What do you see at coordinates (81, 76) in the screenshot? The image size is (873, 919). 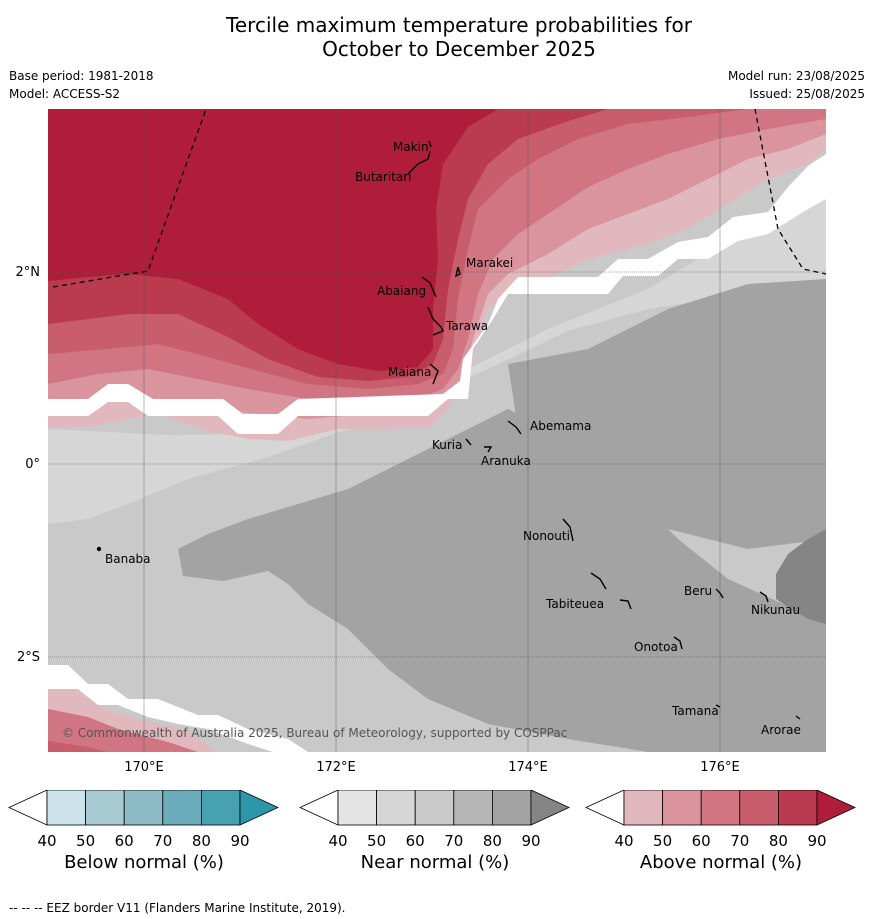 I see `base-period: Base period: 1981-2018` at bounding box center [81, 76].